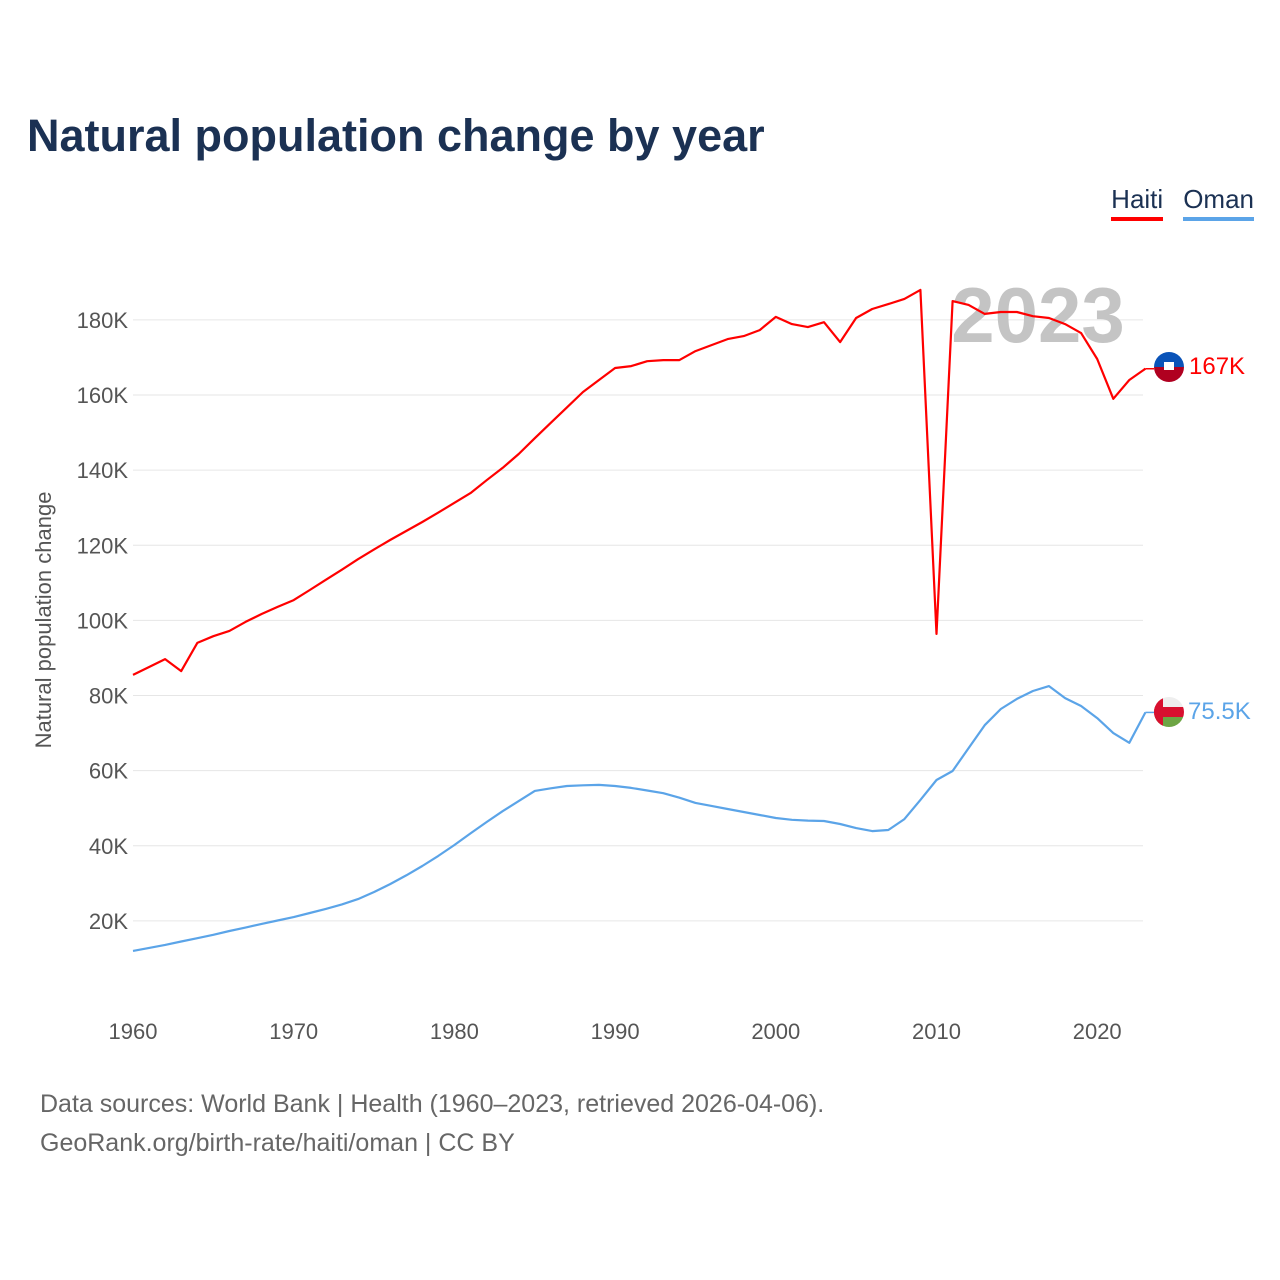  I want to click on haiti-flag-icon, so click(1169, 367).